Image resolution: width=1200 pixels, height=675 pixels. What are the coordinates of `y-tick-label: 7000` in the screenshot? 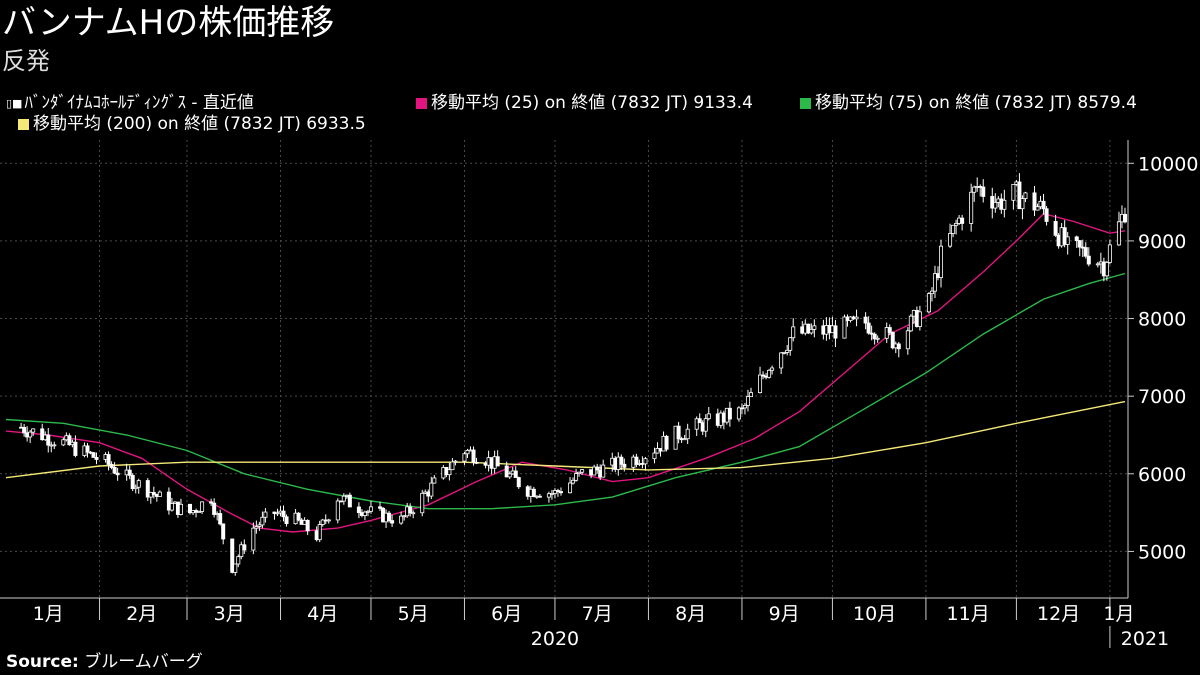 It's located at (1162, 397).